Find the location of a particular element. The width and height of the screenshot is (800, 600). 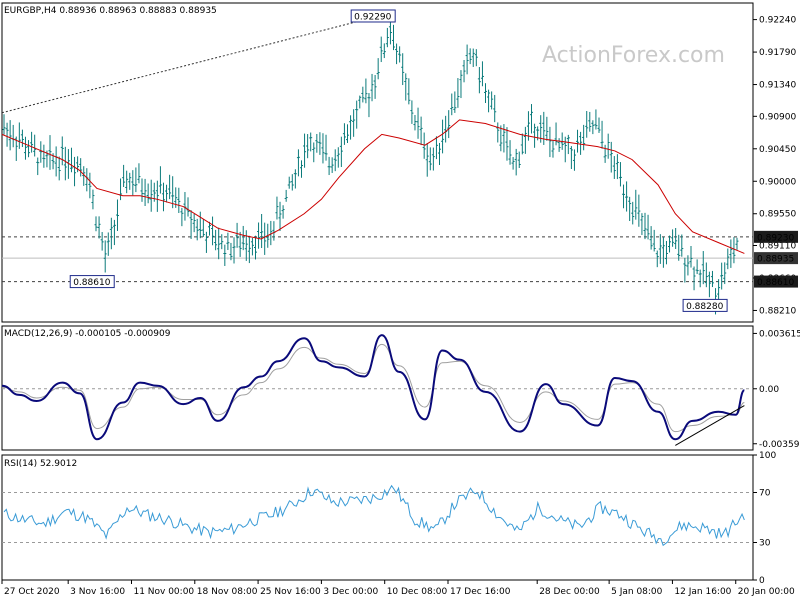

rsi-line is located at coordinates (374, 515).